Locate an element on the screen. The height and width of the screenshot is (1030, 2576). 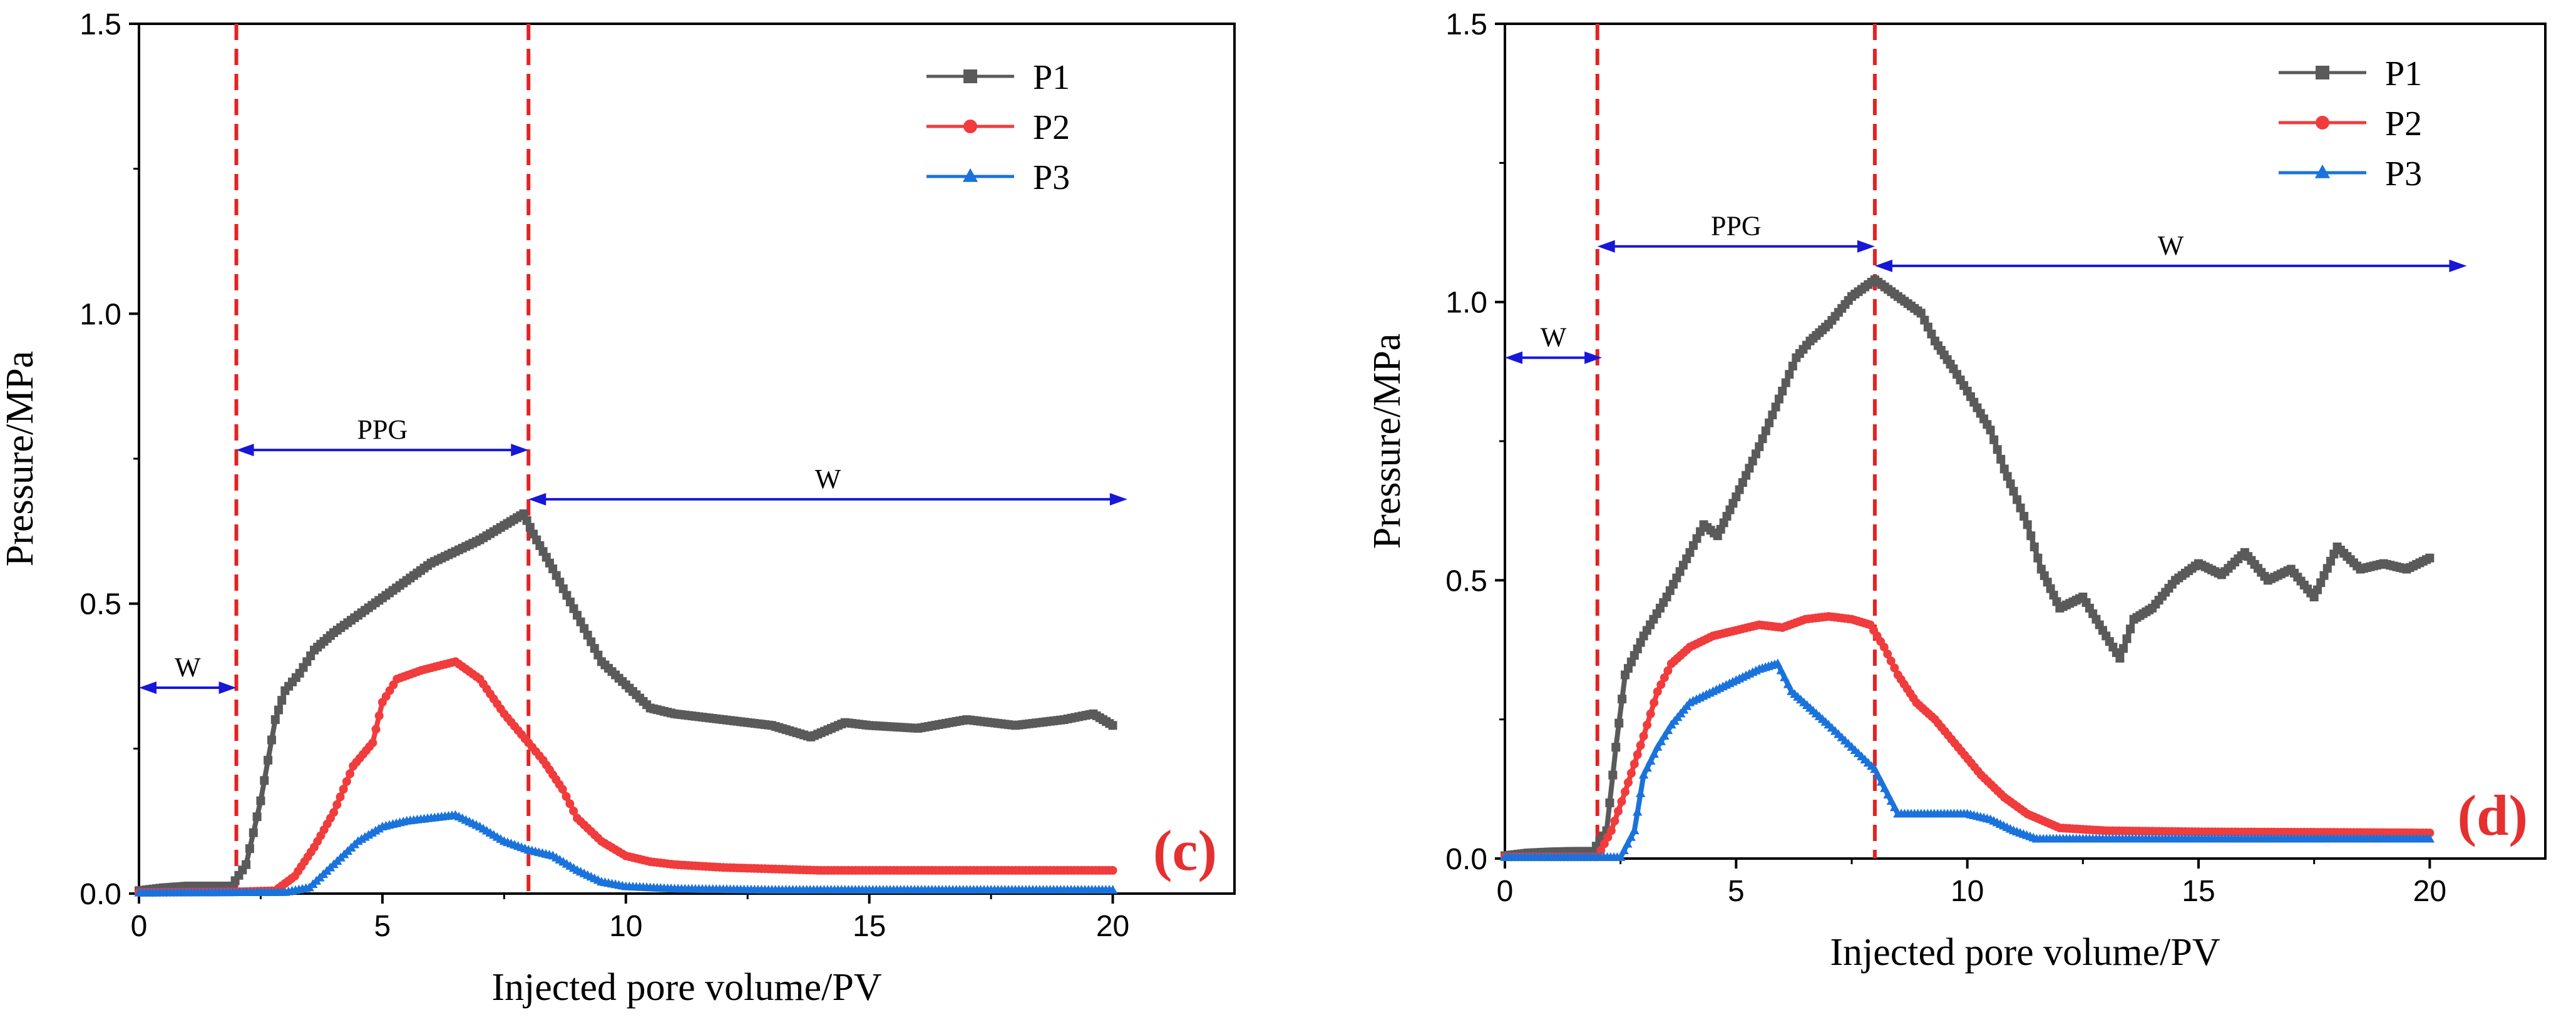
annotation-arrow-left-head is located at coordinates (148, 688).